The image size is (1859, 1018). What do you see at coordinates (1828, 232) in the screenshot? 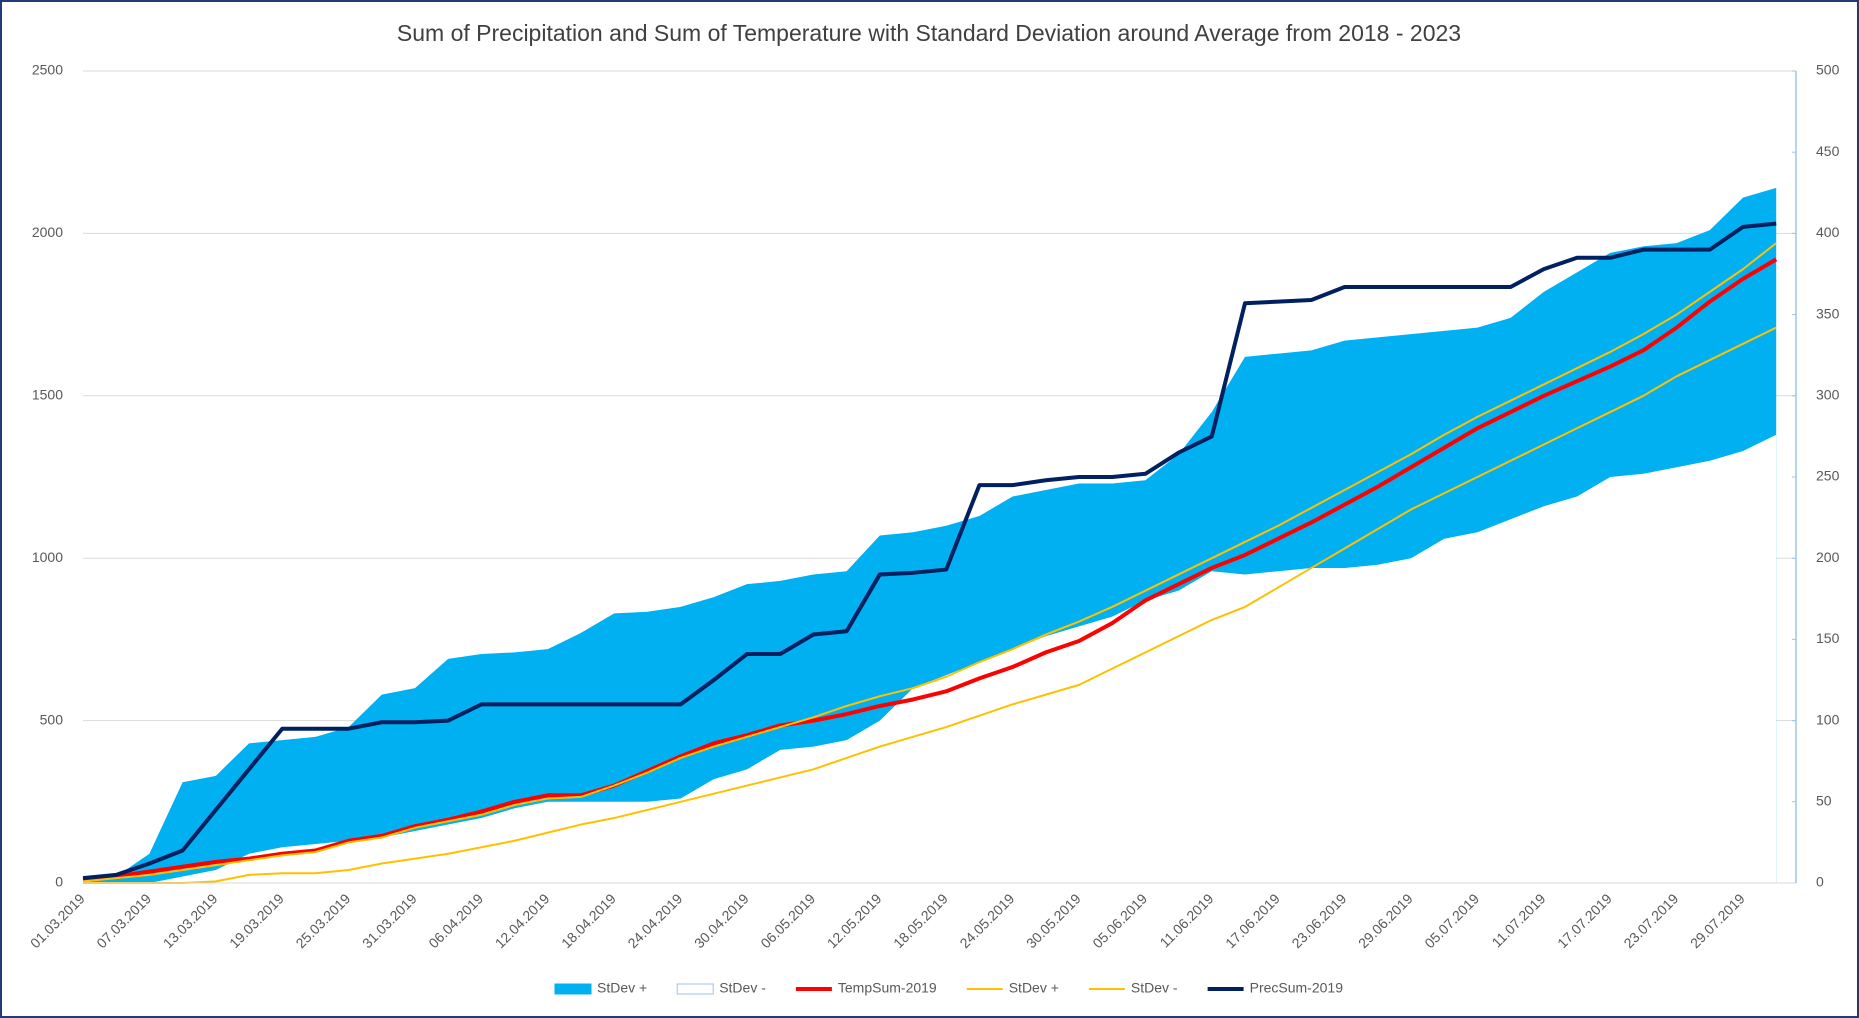
I see `y2-tick-label: 400` at bounding box center [1828, 232].